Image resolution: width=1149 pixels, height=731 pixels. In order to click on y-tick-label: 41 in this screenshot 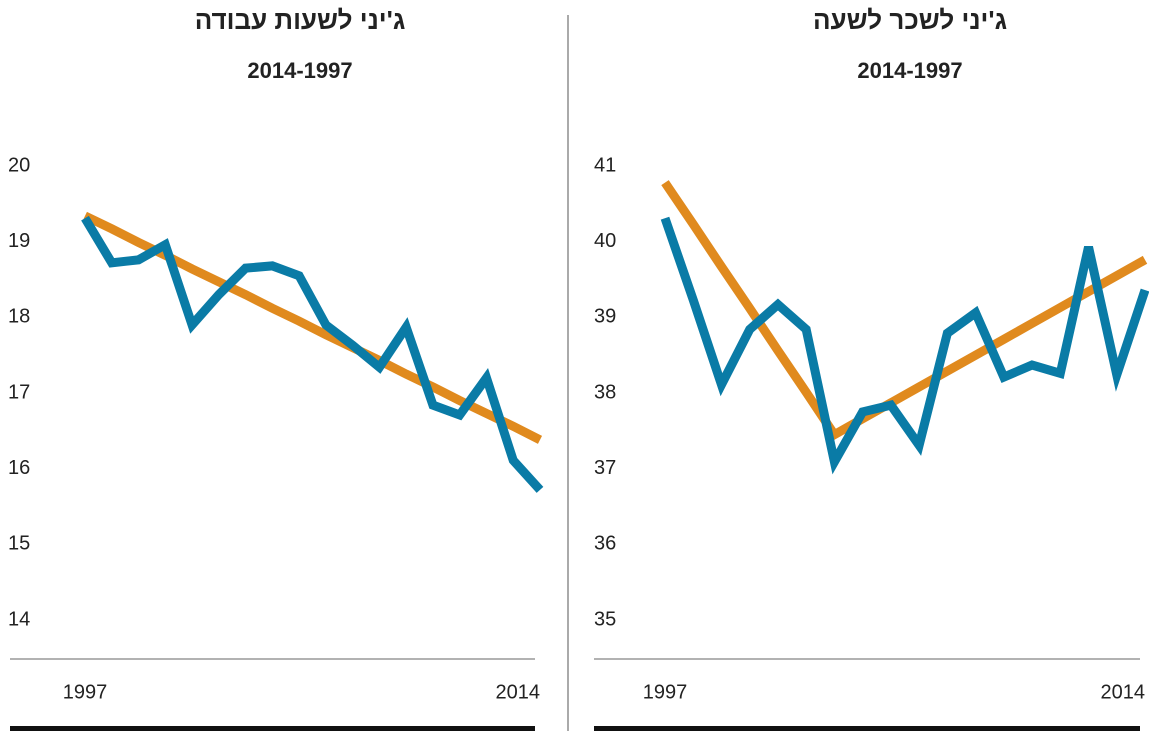, I will do `click(605, 165)`.